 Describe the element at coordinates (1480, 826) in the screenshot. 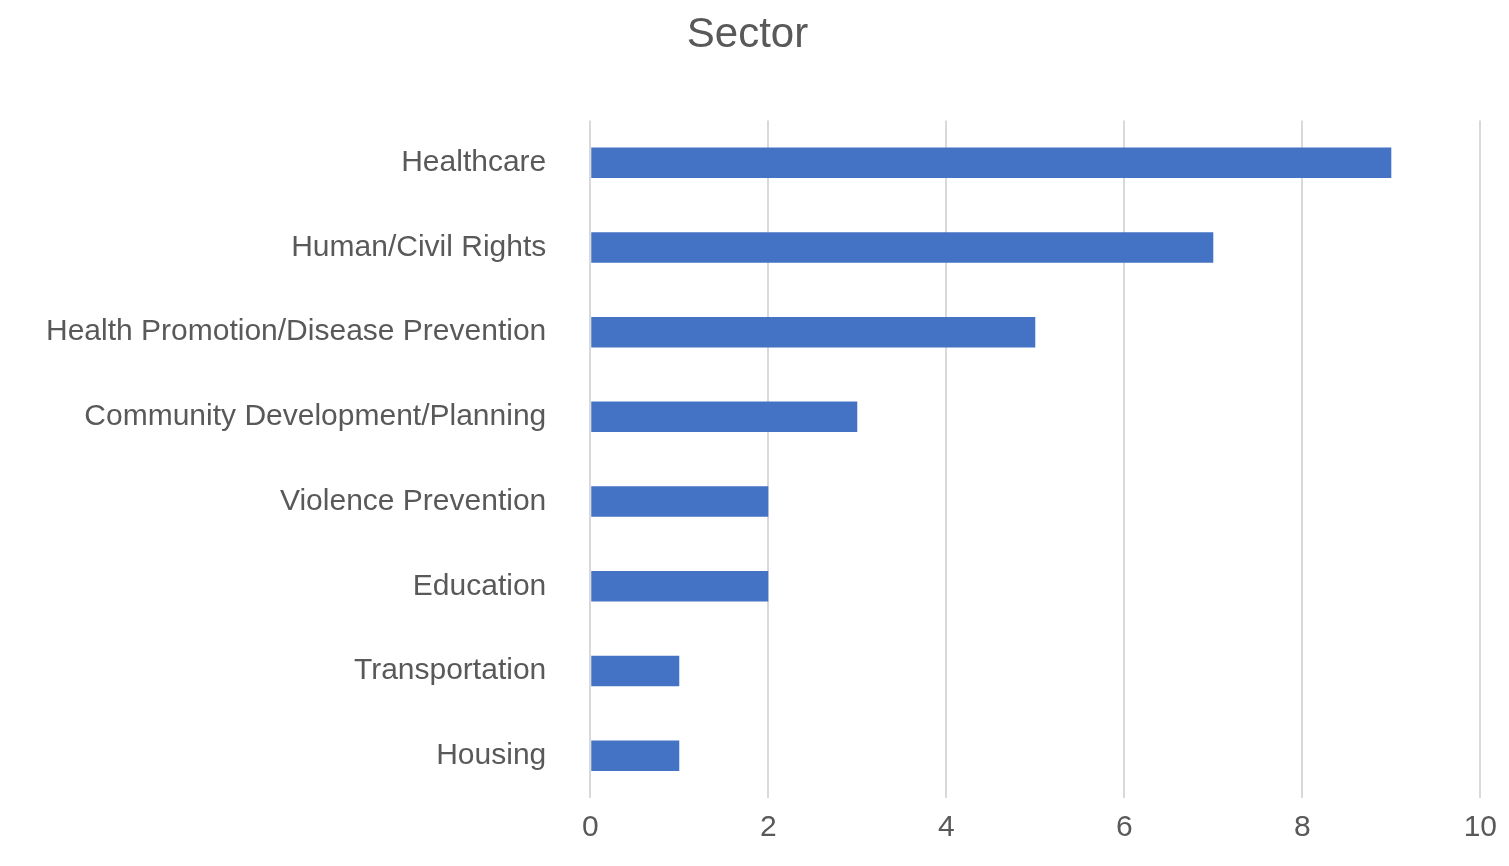

I see `x-tick-label: 10` at that location.